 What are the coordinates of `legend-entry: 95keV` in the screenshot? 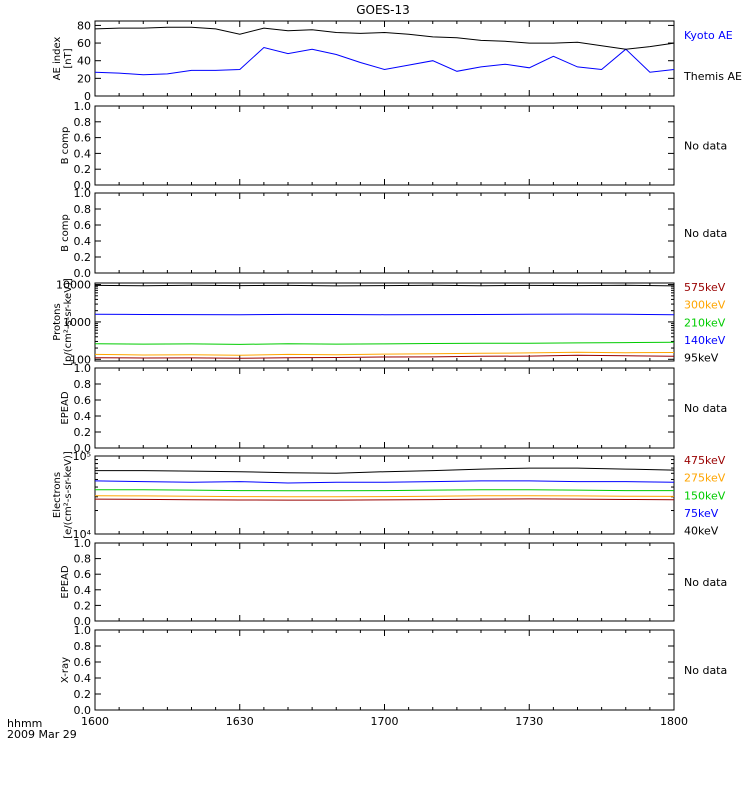 It's located at (701, 358).